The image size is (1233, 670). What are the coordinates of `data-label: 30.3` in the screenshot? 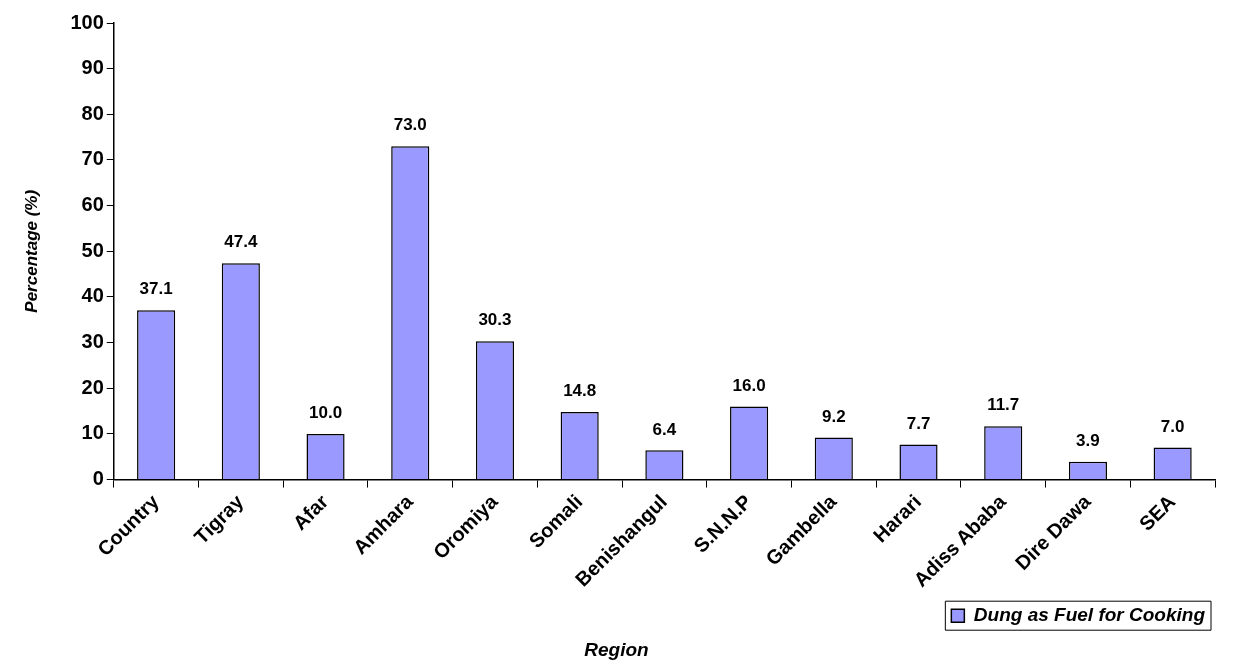 It's located at (495, 320).